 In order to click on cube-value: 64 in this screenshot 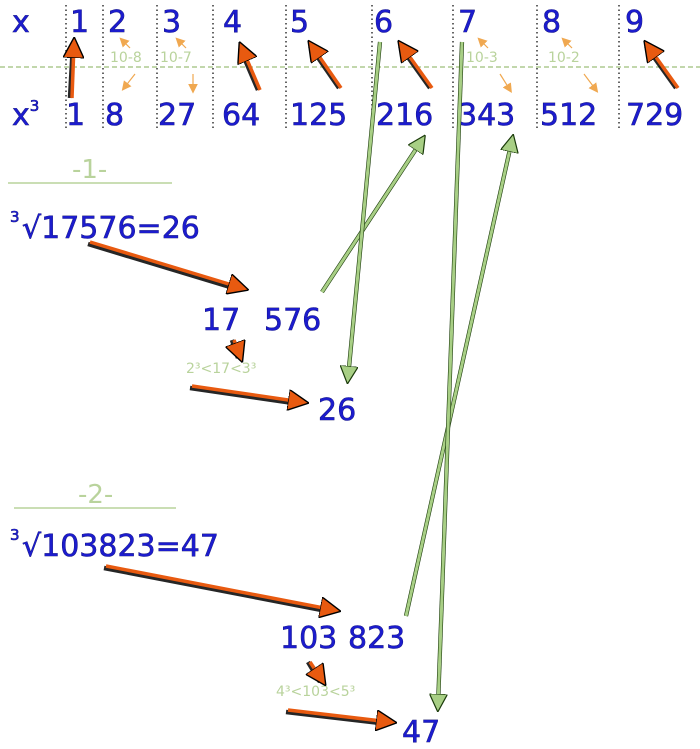, I will do `click(241, 115)`.